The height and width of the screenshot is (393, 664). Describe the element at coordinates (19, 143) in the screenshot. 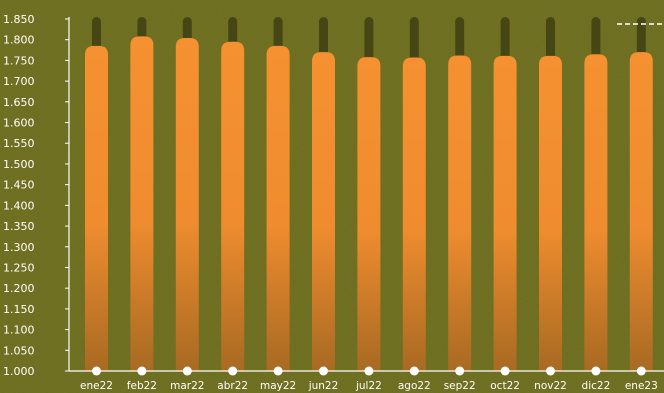

I see `y-tick-label: 1.550` at that location.